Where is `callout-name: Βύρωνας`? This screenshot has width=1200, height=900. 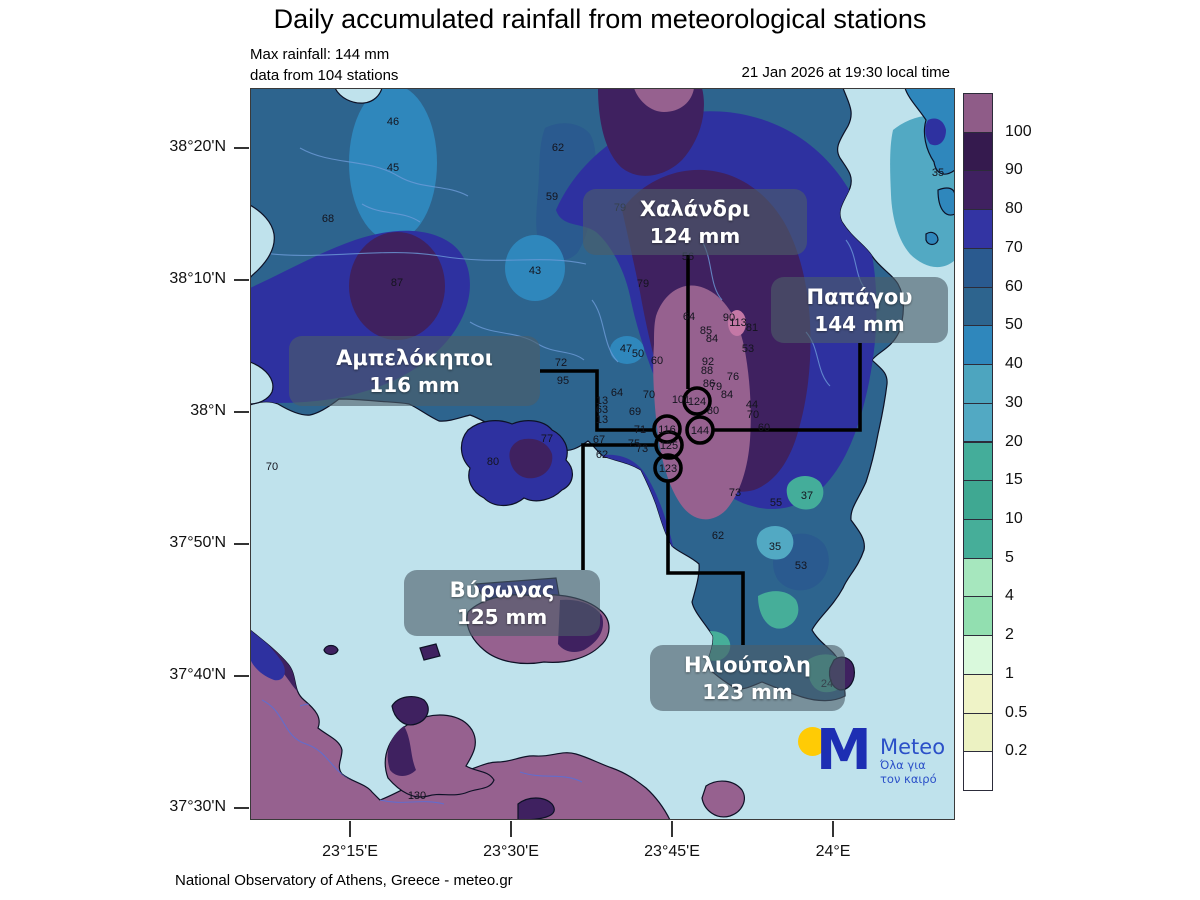 callout-name: Βύρωνας is located at coordinates (502, 589).